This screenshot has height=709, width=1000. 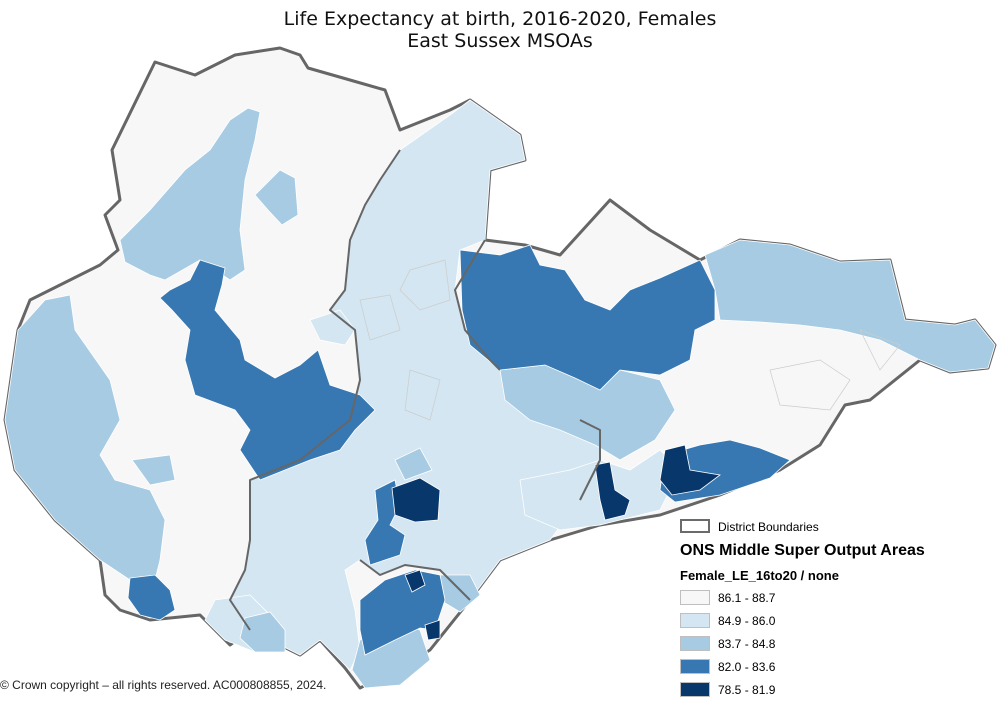 I want to click on legend-label-3: 83.7 - 84.8, so click(x=747, y=644).